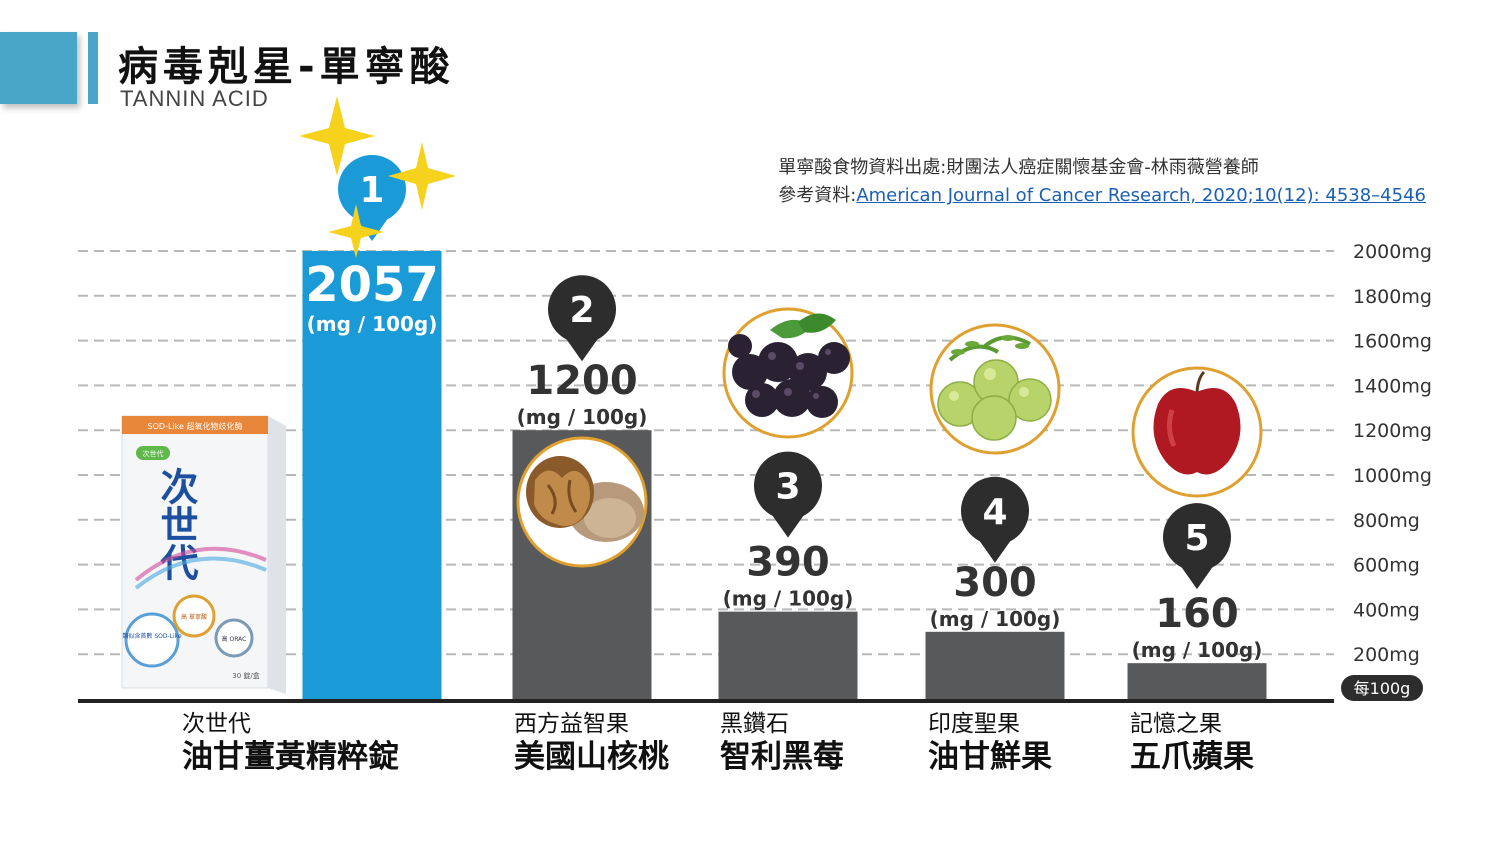 This screenshot has height=844, width=1500. What do you see at coordinates (1392, 431) in the screenshot?
I see `y-tick-label-5: 1200mg` at bounding box center [1392, 431].